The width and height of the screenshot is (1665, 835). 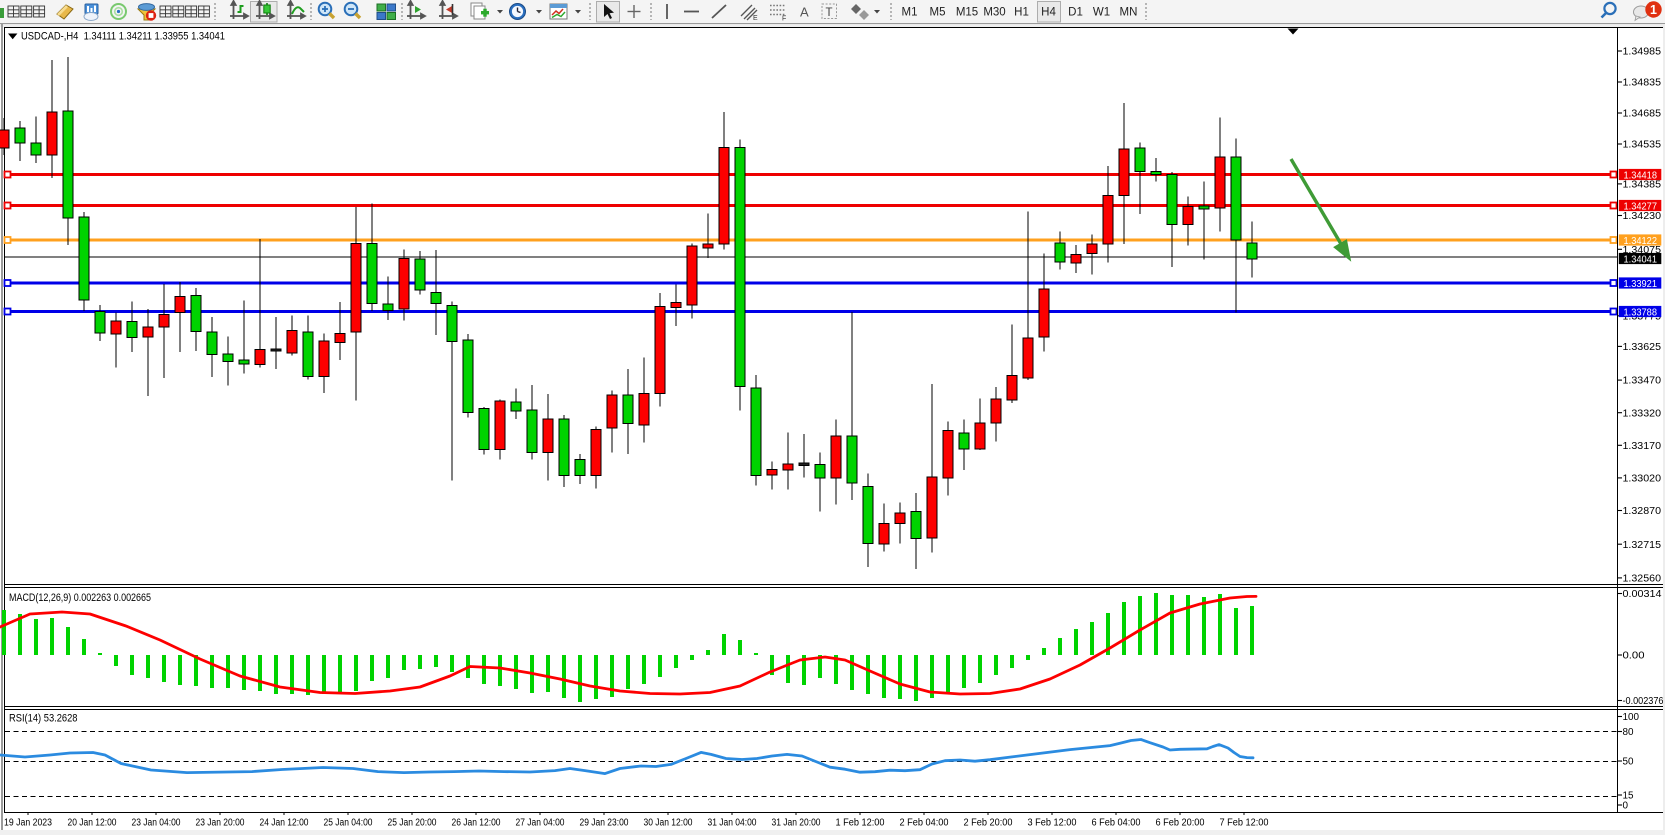 What do you see at coordinates (348, 823) in the screenshot?
I see `svg-text: 25 Jan 04:00` at bounding box center [348, 823].